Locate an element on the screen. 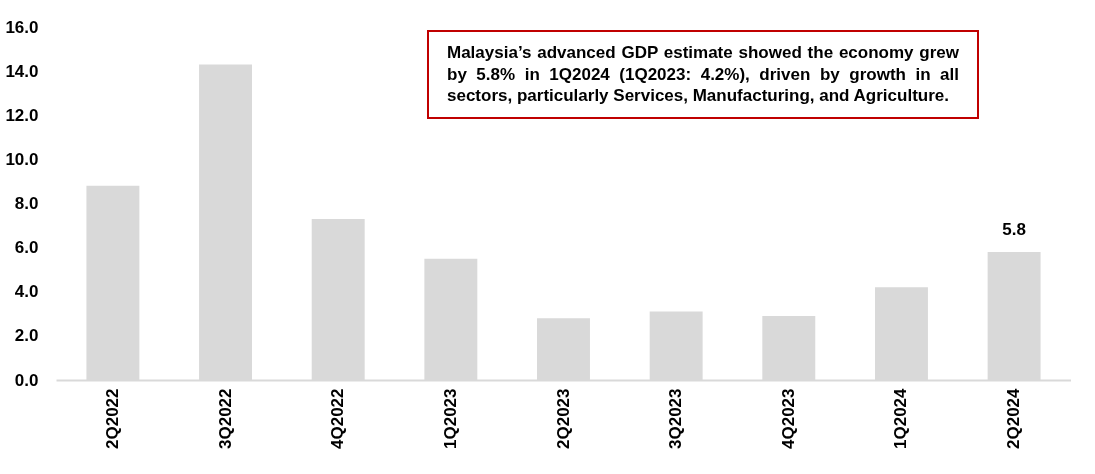 The image size is (1095, 474). x-tick-label: 2Q2022 is located at coordinates (112, 418).